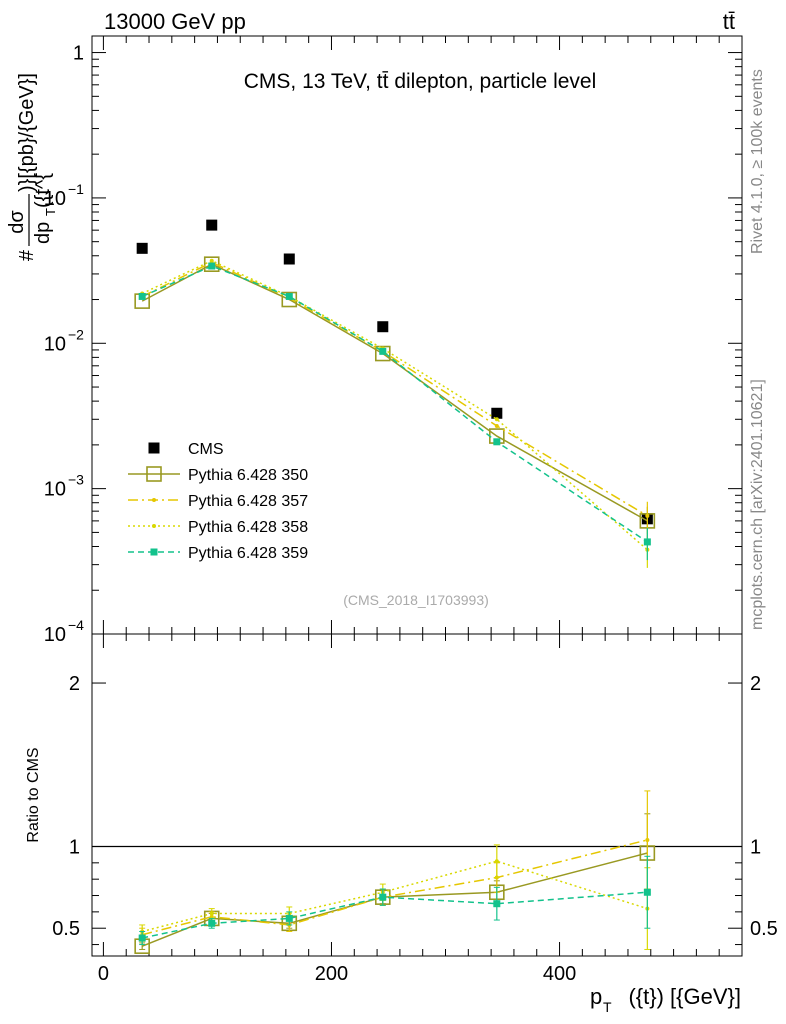  Describe the element at coordinates (757, 161) in the screenshot. I see `rivet-label: Rivet 4.1.0, ≥ 100k events` at that location.